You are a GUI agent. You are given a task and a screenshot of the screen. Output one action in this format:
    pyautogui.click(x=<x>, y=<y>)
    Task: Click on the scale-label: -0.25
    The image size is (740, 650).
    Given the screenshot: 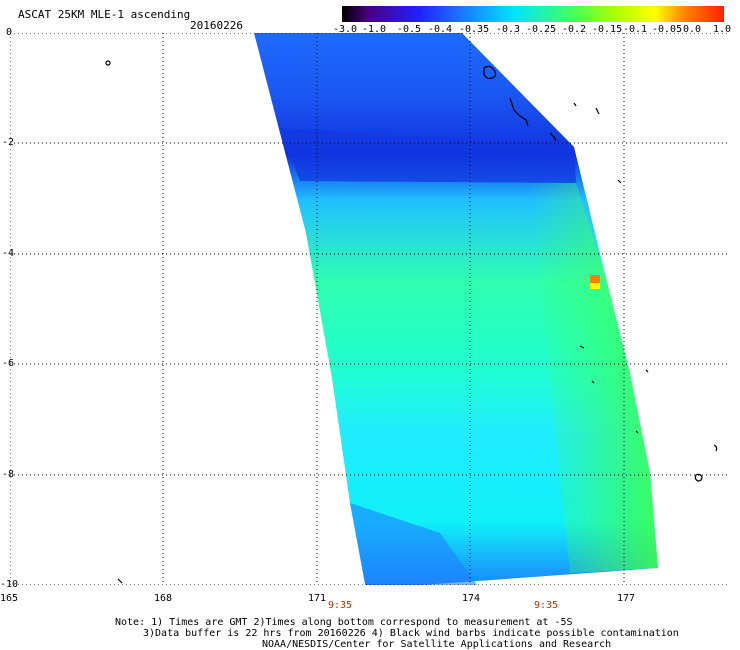 What is the action you would take?
    pyautogui.click(x=541, y=29)
    